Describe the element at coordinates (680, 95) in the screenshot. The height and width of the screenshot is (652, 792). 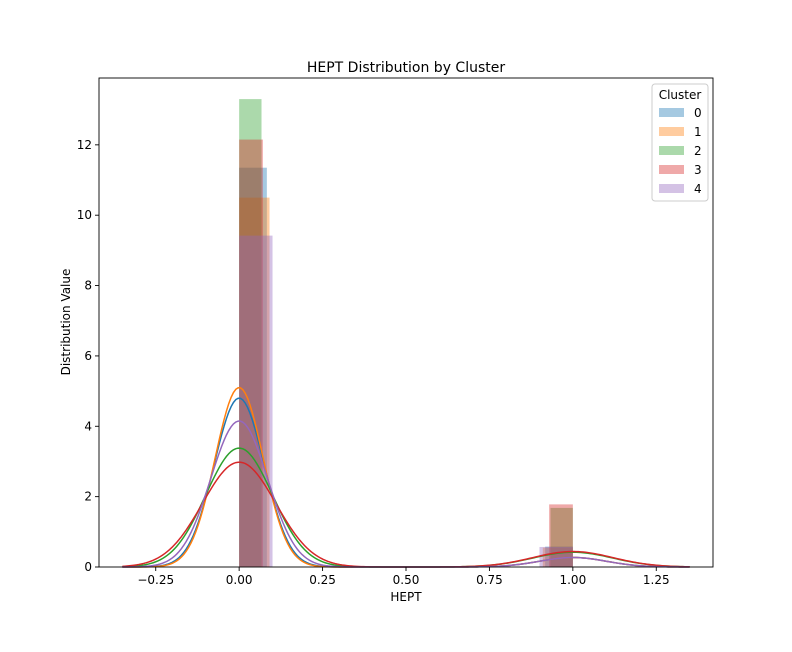
I see `legend-title: Cluster` at that location.